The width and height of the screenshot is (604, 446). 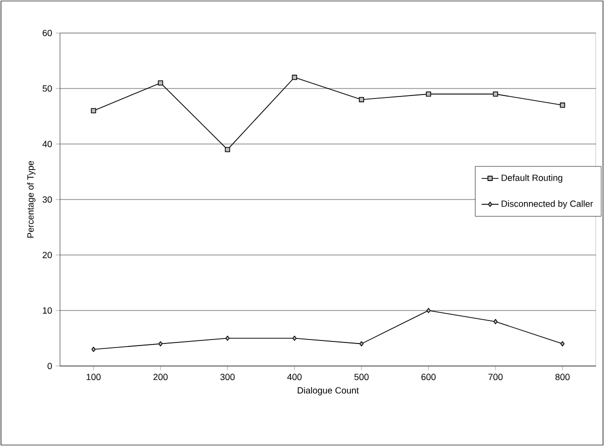 What do you see at coordinates (227, 377) in the screenshot?
I see `x-tick-label: 300` at bounding box center [227, 377].